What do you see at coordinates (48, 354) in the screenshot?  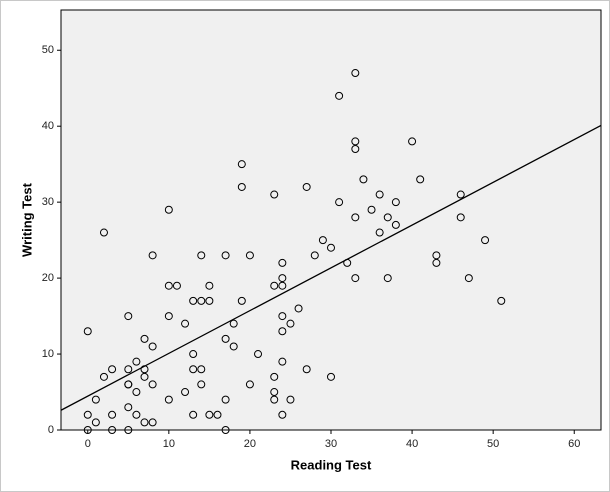 I see `y-tick-label: 10` at bounding box center [48, 354].